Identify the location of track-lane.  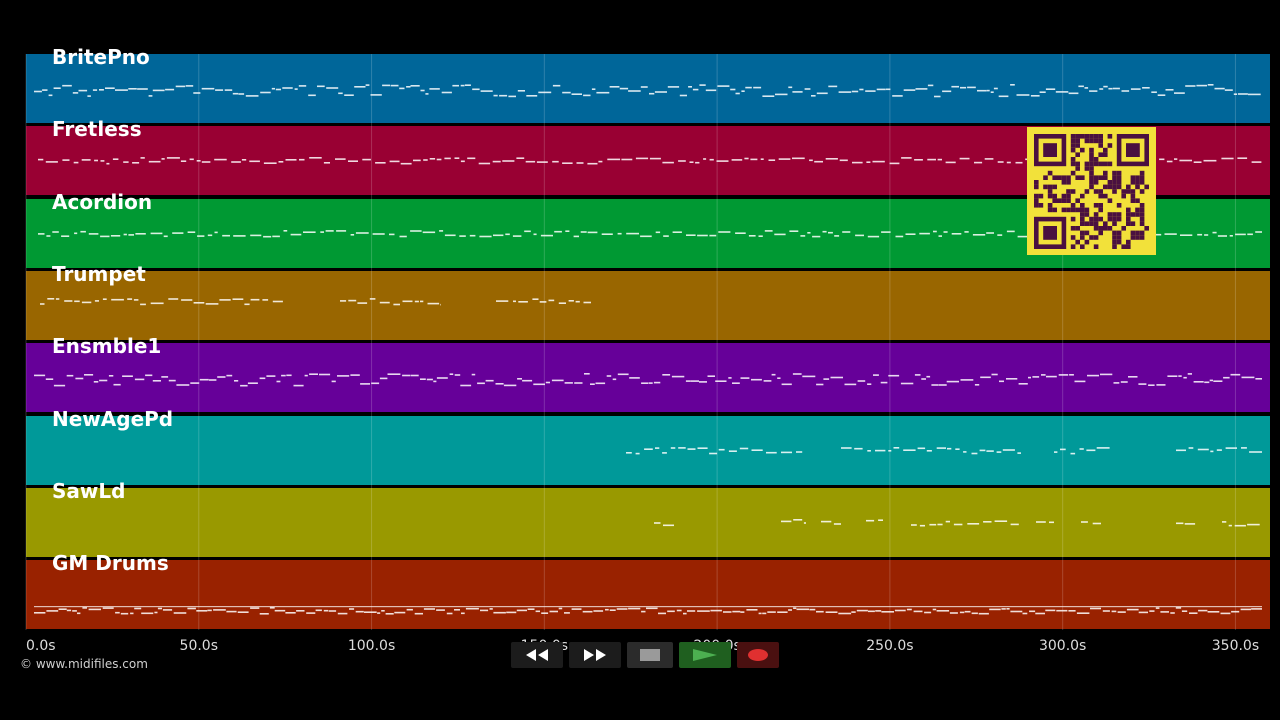
(648, 522).